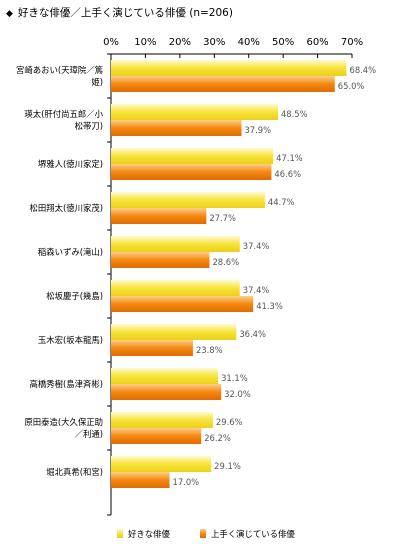 The width and height of the screenshot is (400, 557). Describe the element at coordinates (66, 208) in the screenshot. I see `category-label: 松田翔太(徳川家茂)` at that location.